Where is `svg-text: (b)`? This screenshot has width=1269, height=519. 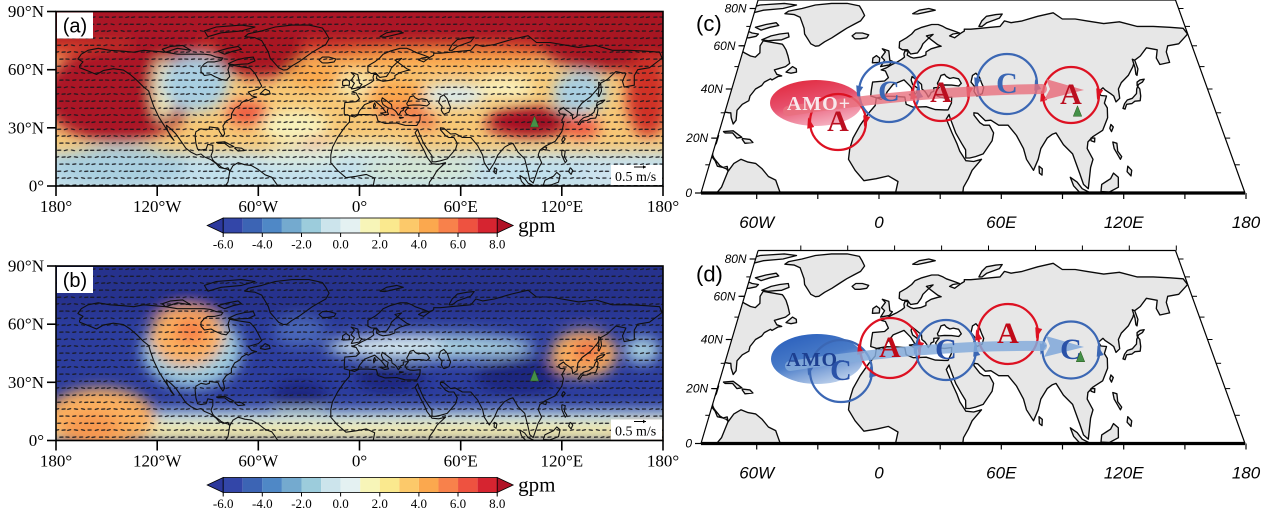 svg-text: (b) is located at coordinates (75, 281).